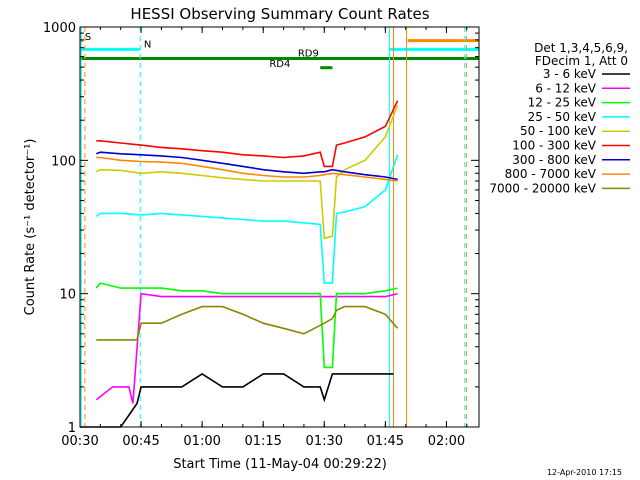 This screenshot has width=640, height=480. I want to click on x-tick-label: 00:30, so click(79, 441).